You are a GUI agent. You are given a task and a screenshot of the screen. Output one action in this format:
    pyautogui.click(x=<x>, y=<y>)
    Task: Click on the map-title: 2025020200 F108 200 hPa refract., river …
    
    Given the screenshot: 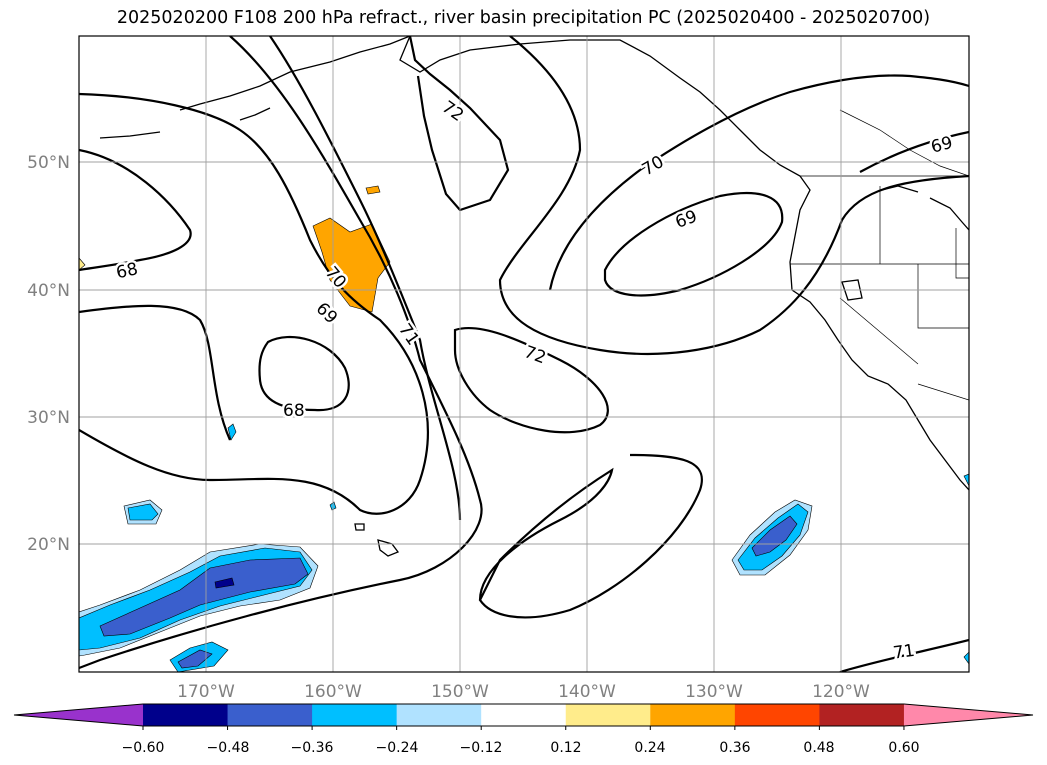 What is the action you would take?
    pyautogui.click(x=523, y=18)
    